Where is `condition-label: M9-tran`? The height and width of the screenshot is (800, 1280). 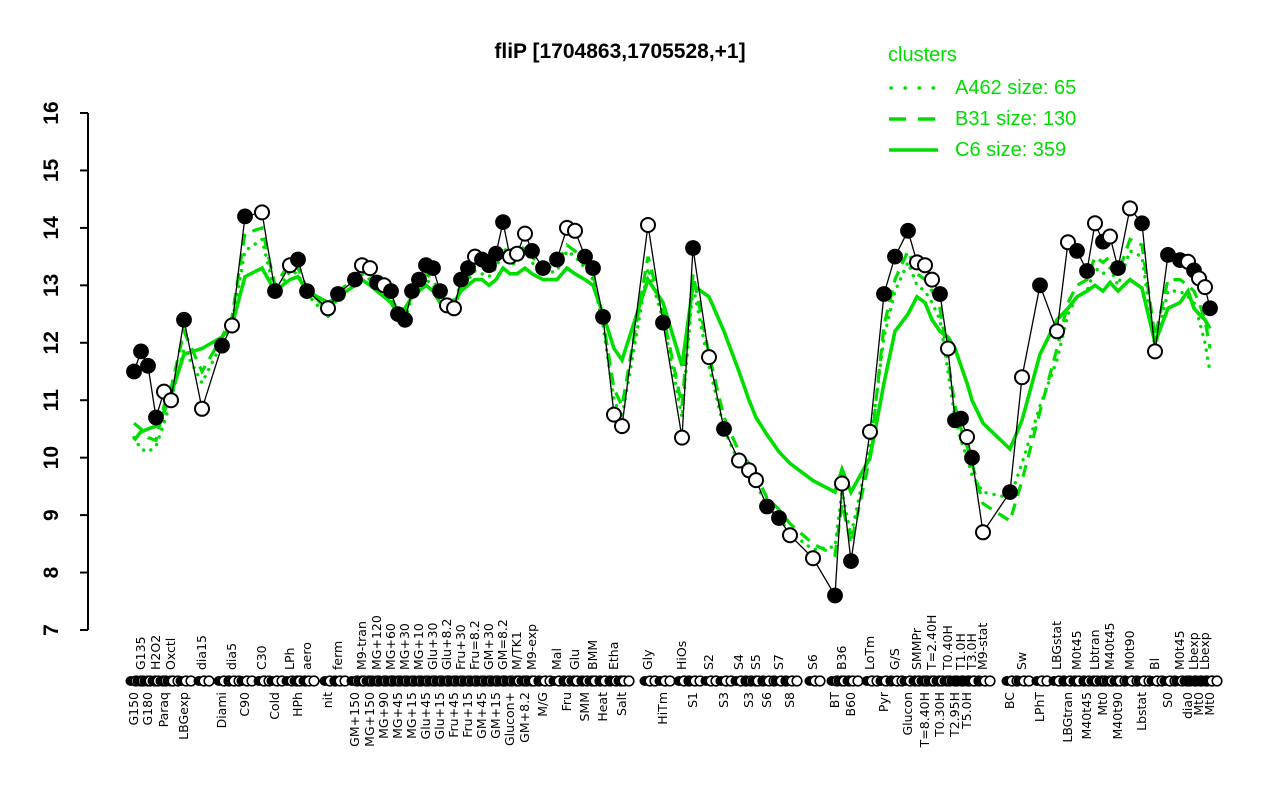
condition-label: M9-tran is located at coordinates (361, 645).